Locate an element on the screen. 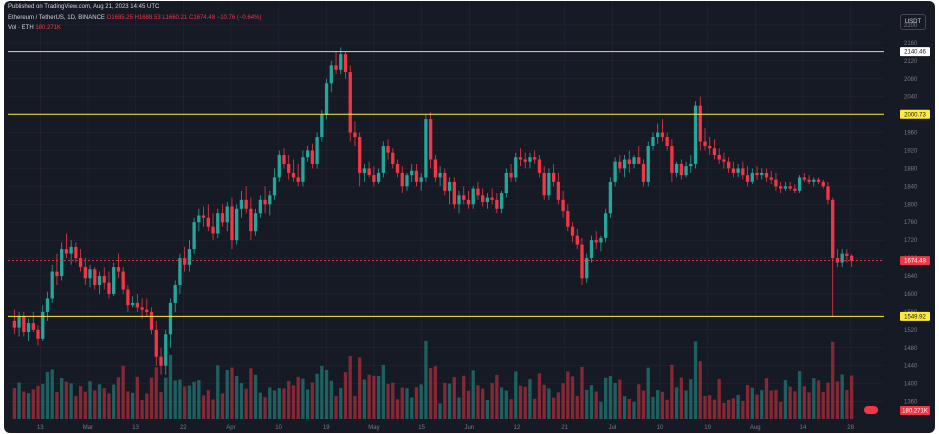 Image resolution: width=939 pixels, height=434 pixels. currency-button: USDT is located at coordinates (913, 22).